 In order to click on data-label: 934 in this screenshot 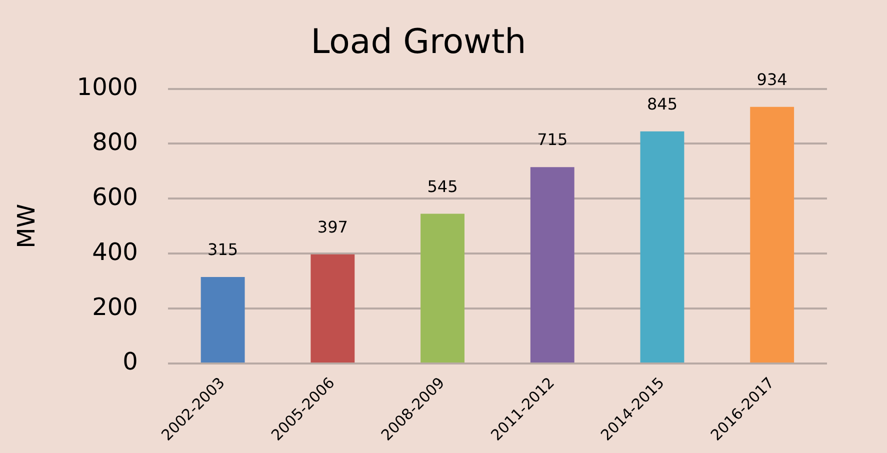, I will do `click(772, 80)`.